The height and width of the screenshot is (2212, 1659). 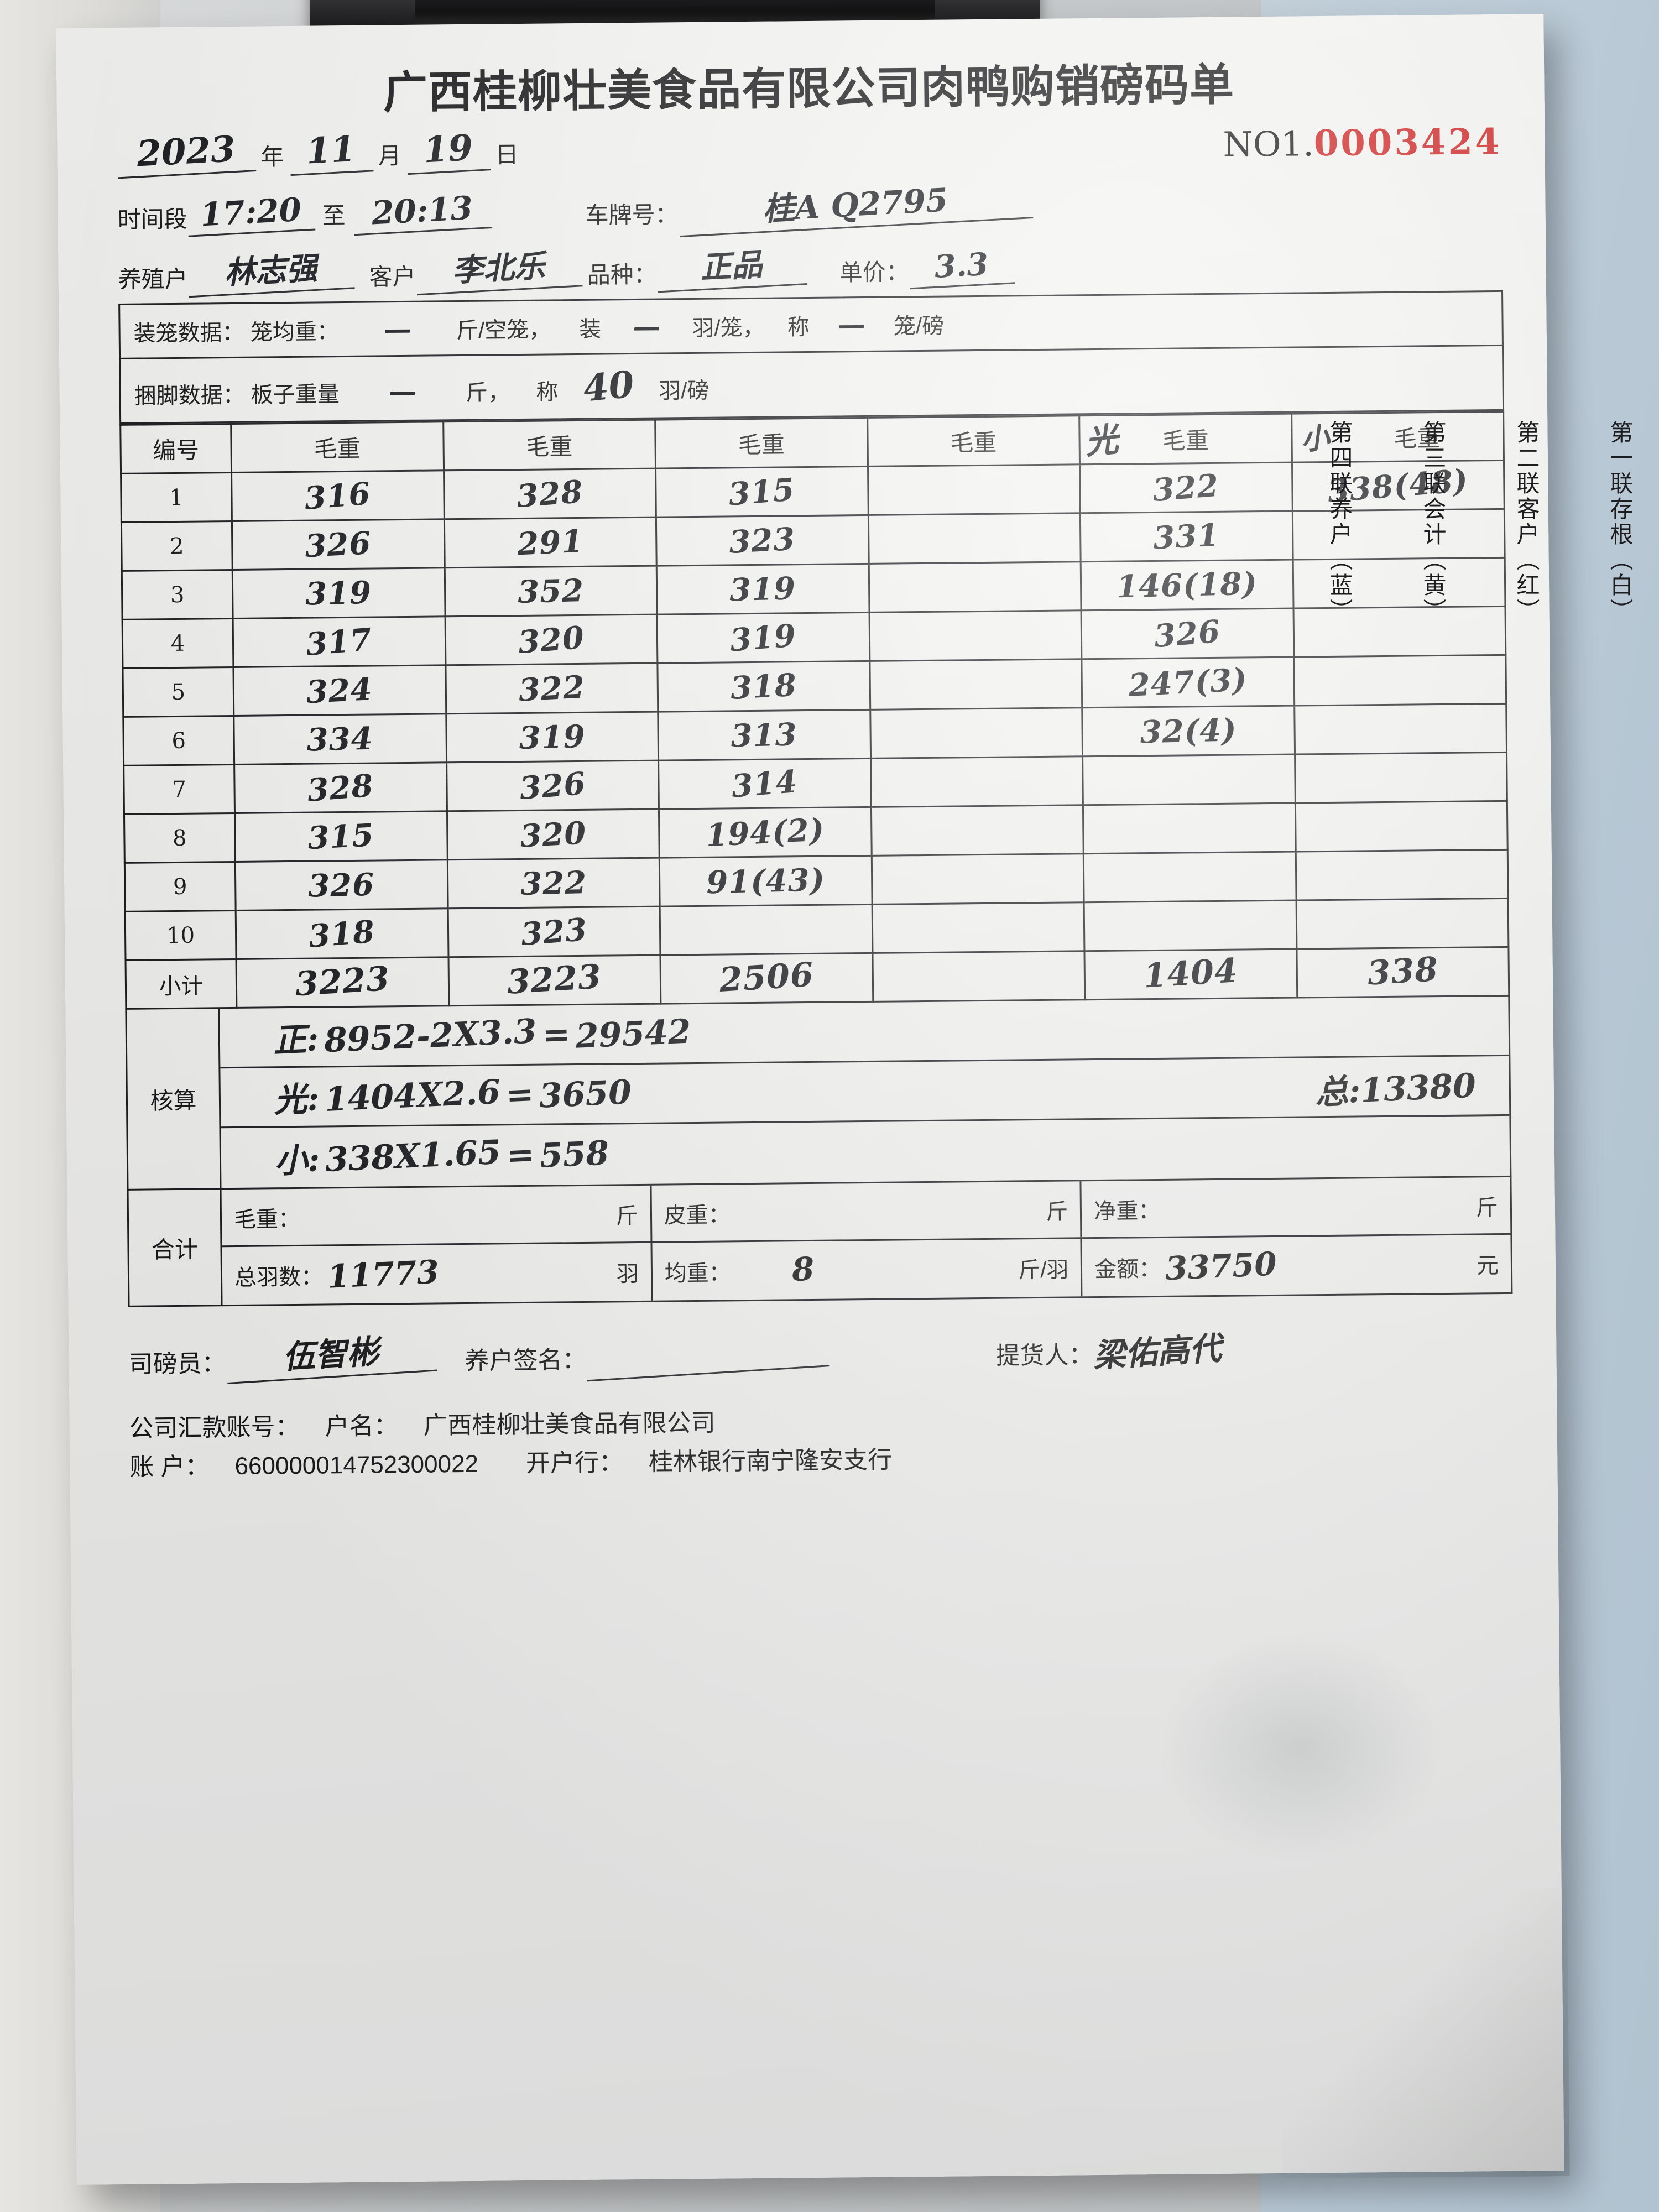 What do you see at coordinates (177, 498) in the screenshot?
I see `row-number: 1` at bounding box center [177, 498].